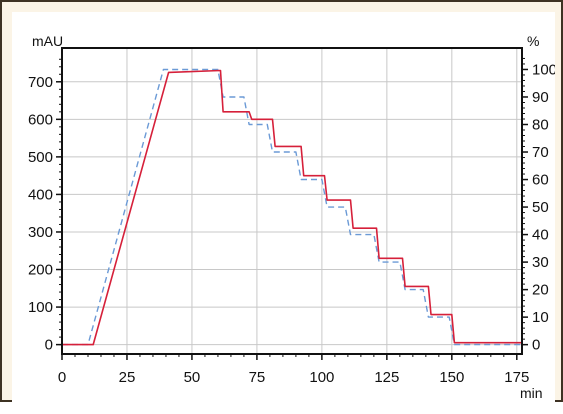  What do you see at coordinates (543, 69) in the screenshot?
I see `y-right-tick-label: 100` at bounding box center [543, 69].